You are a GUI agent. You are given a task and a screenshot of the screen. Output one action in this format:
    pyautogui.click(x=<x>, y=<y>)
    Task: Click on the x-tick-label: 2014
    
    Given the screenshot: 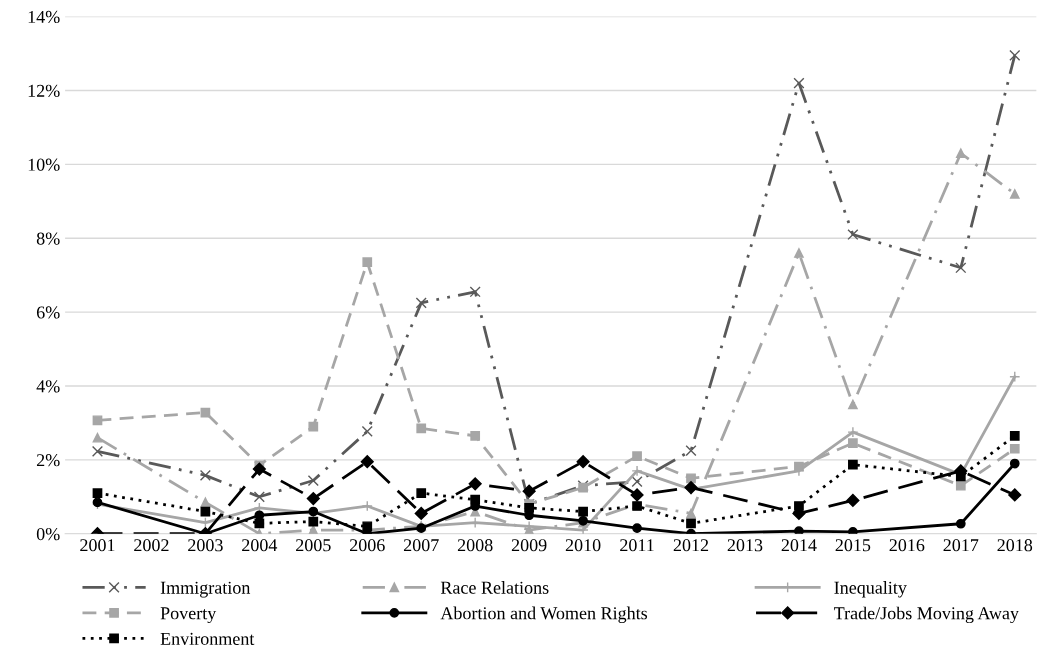 What is the action you would take?
    pyautogui.click(x=799, y=545)
    